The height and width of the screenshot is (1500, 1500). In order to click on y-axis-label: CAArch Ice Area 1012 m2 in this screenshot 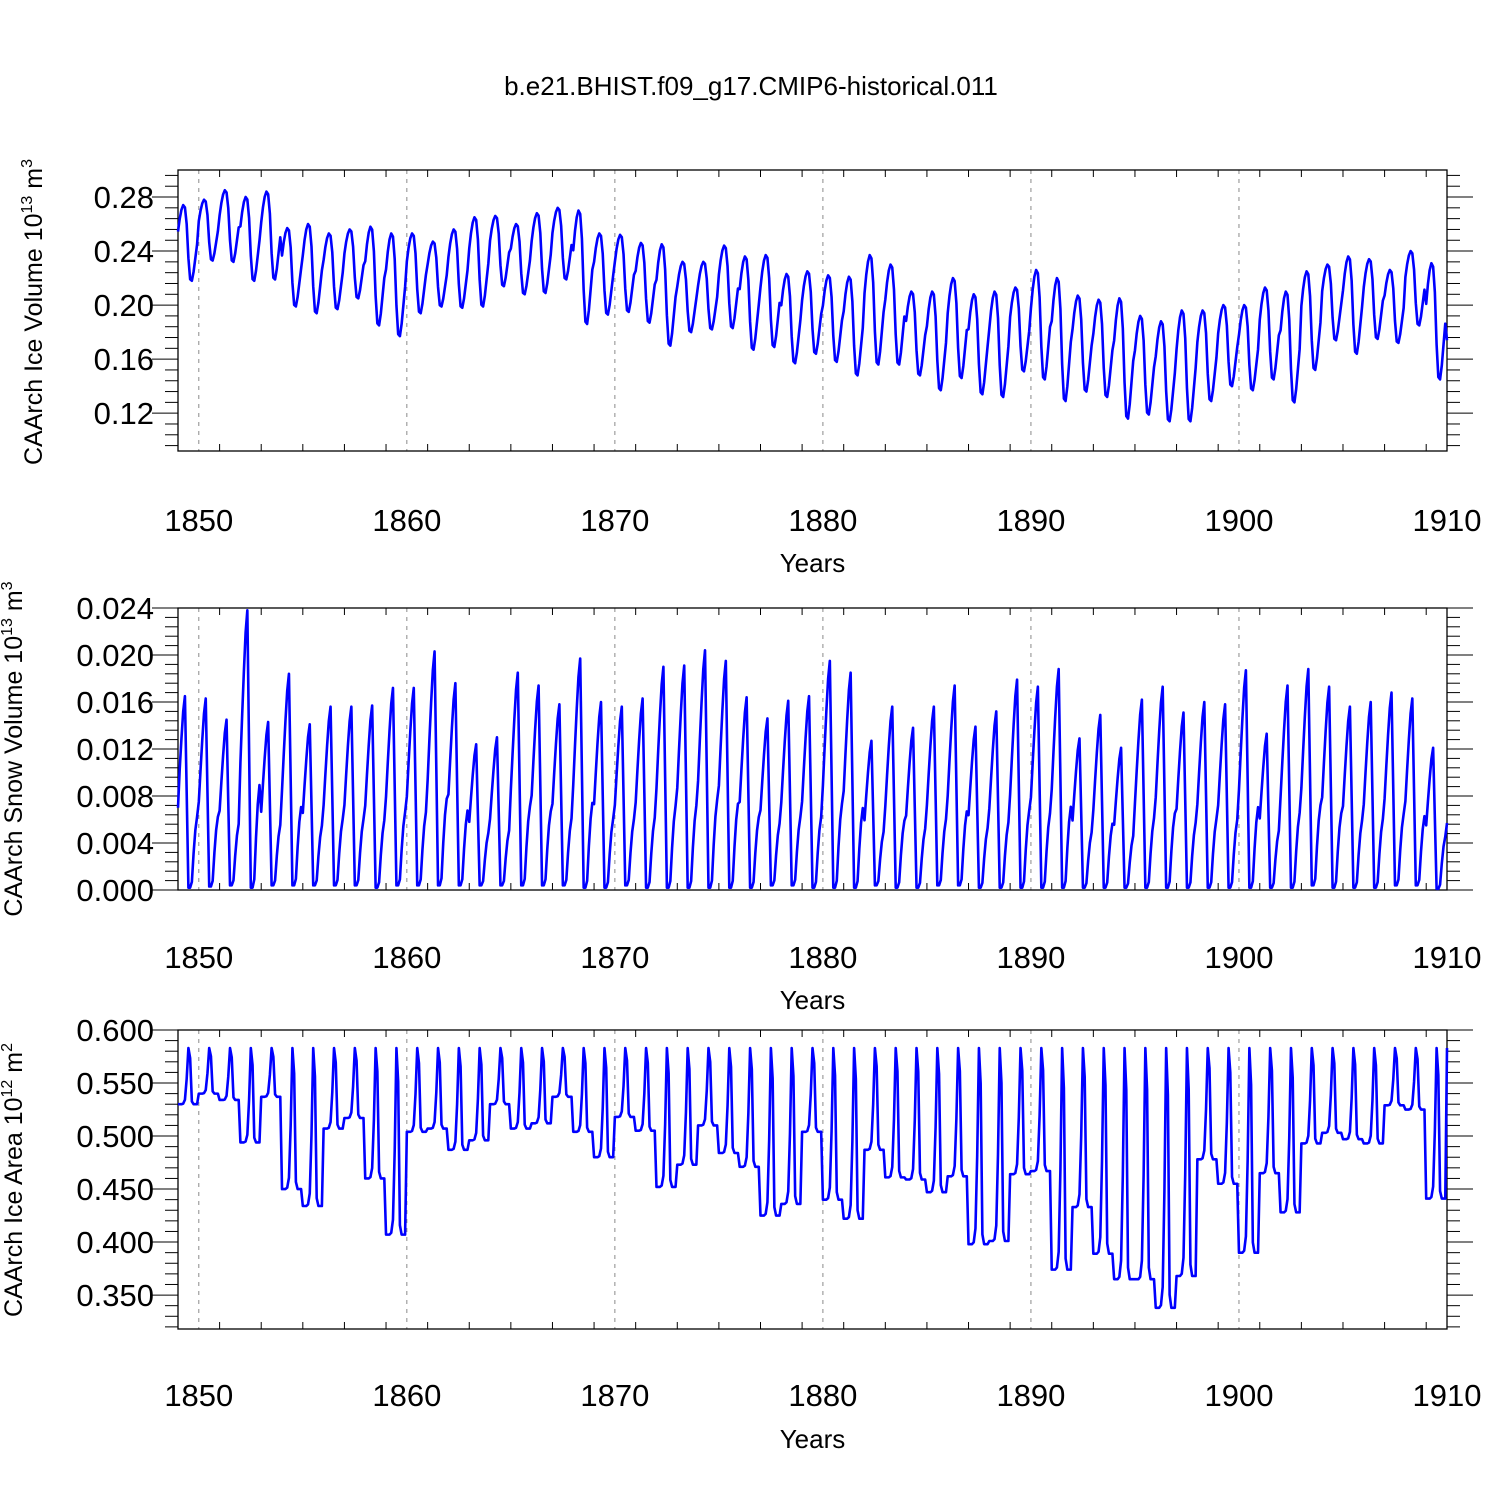, I will do `click(14, 1180)`.